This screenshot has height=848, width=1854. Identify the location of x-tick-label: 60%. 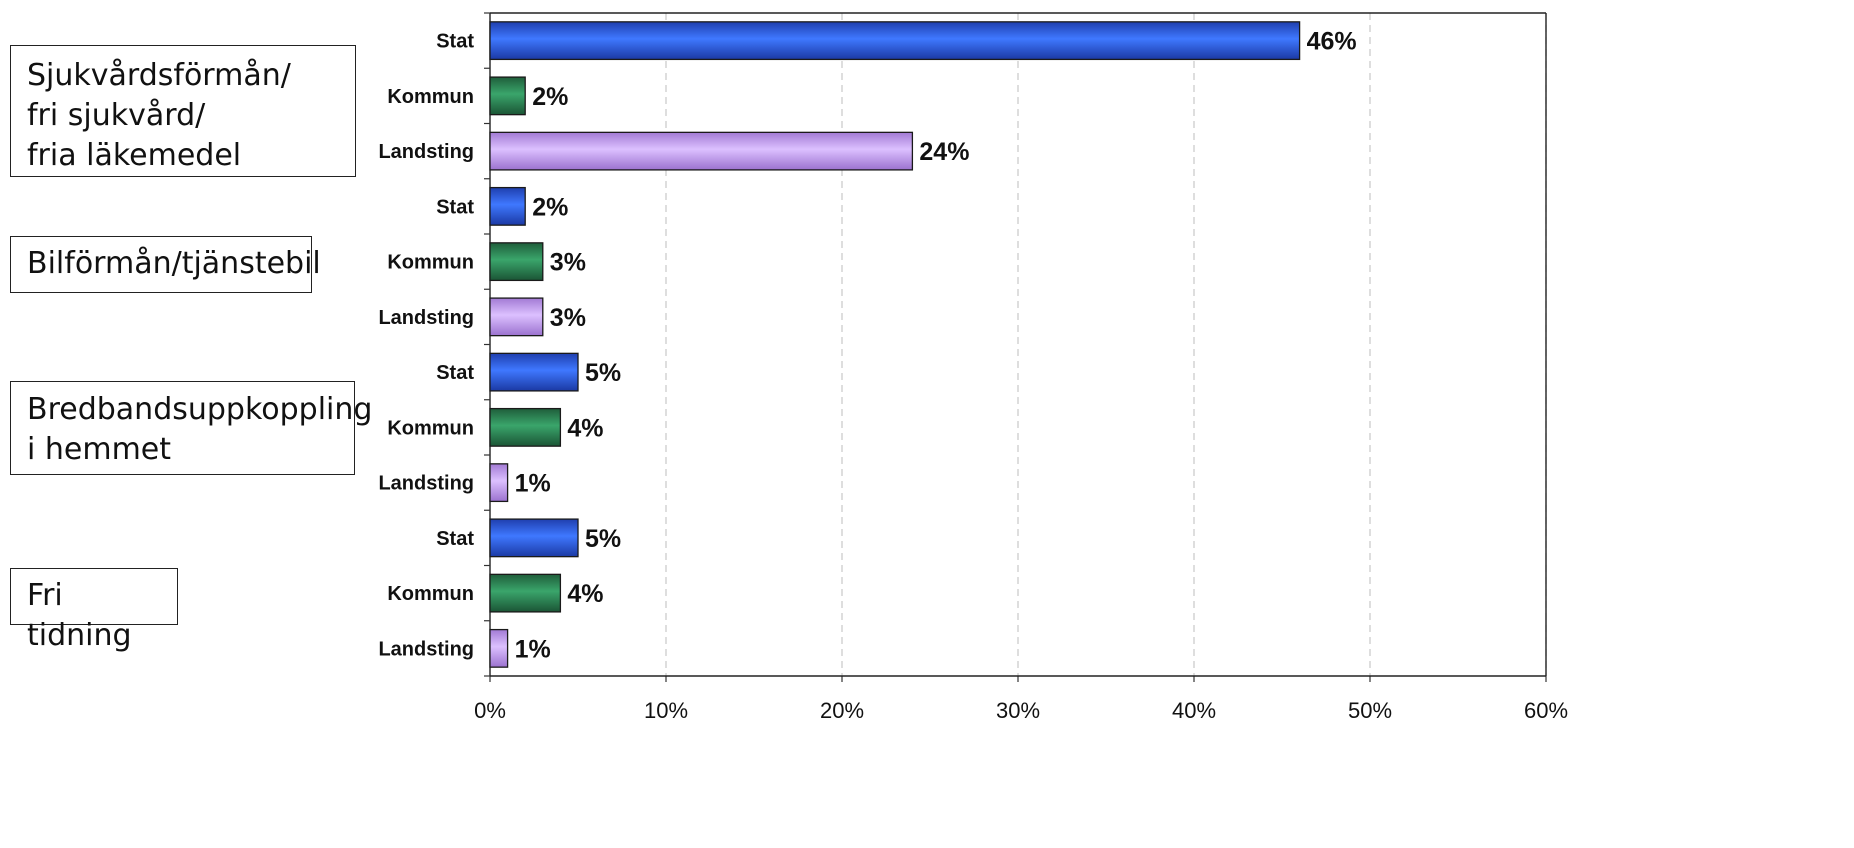
(1546, 710).